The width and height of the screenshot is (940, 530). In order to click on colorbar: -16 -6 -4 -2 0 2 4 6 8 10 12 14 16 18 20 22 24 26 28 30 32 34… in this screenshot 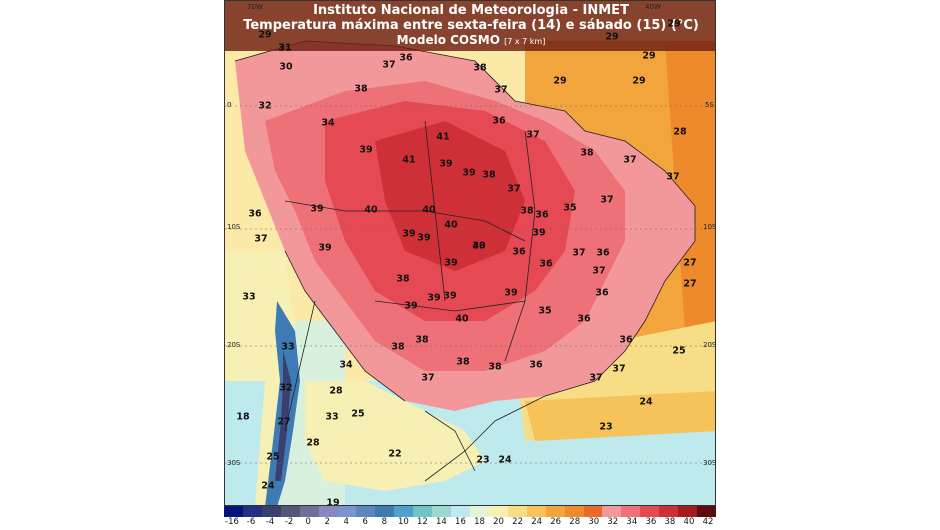, I will do `click(470, 518)`.